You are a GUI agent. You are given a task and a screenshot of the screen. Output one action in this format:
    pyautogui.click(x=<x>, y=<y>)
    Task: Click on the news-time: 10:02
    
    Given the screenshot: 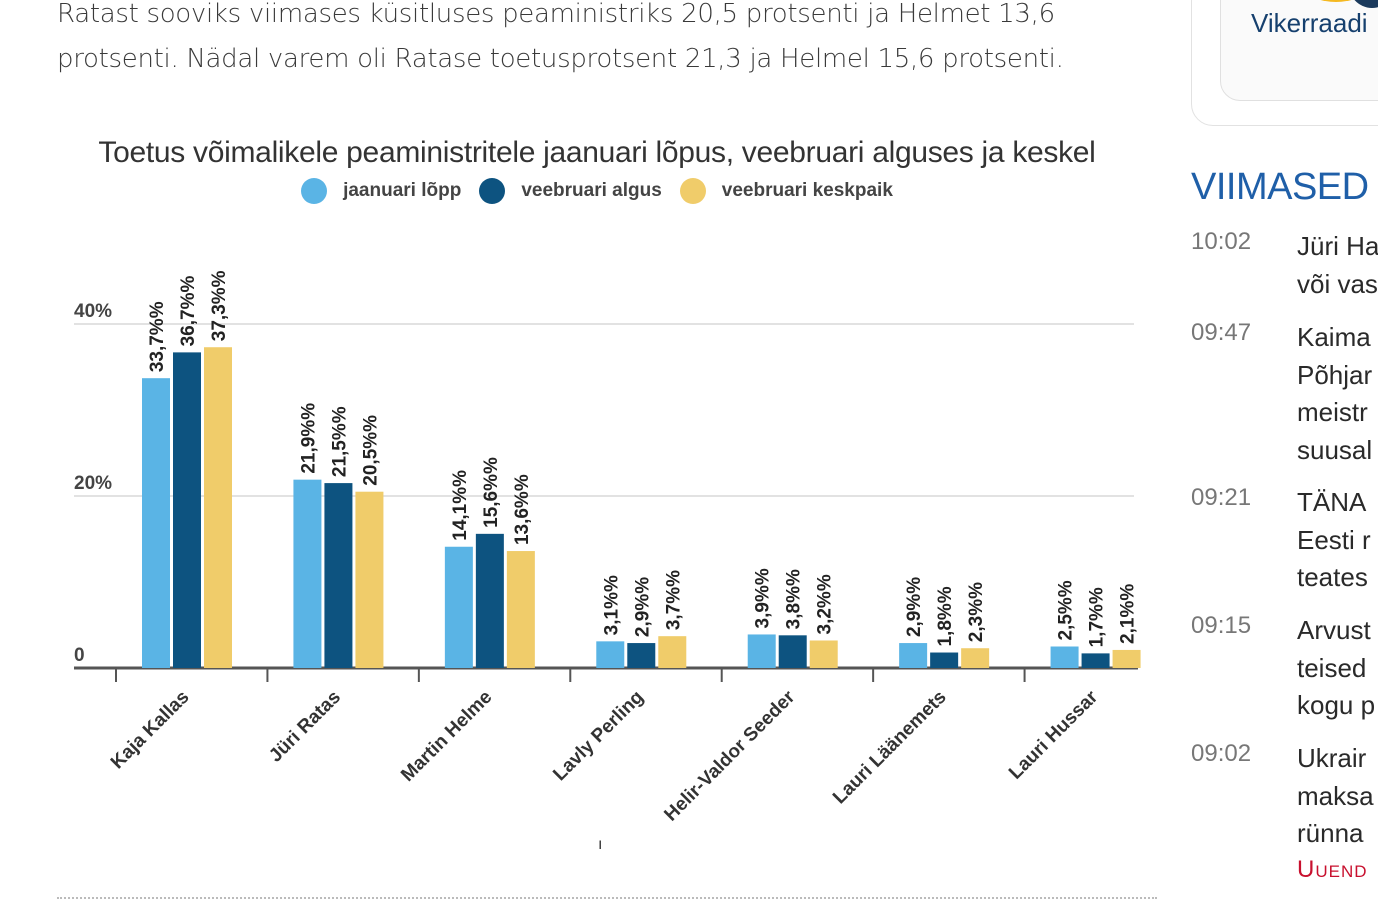 What is the action you would take?
    pyautogui.click(x=1221, y=241)
    